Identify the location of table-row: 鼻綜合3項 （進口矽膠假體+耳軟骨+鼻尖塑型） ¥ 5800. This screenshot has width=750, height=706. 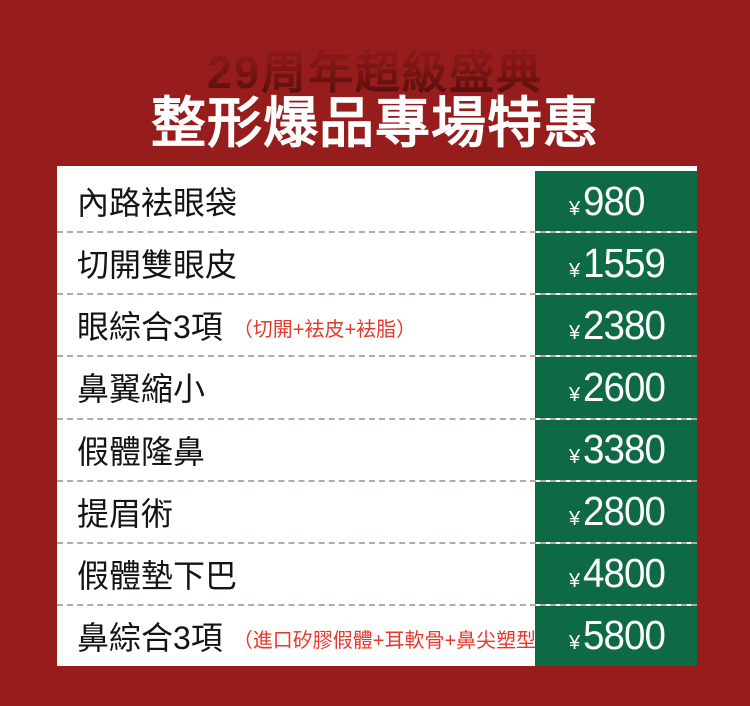
(377, 634).